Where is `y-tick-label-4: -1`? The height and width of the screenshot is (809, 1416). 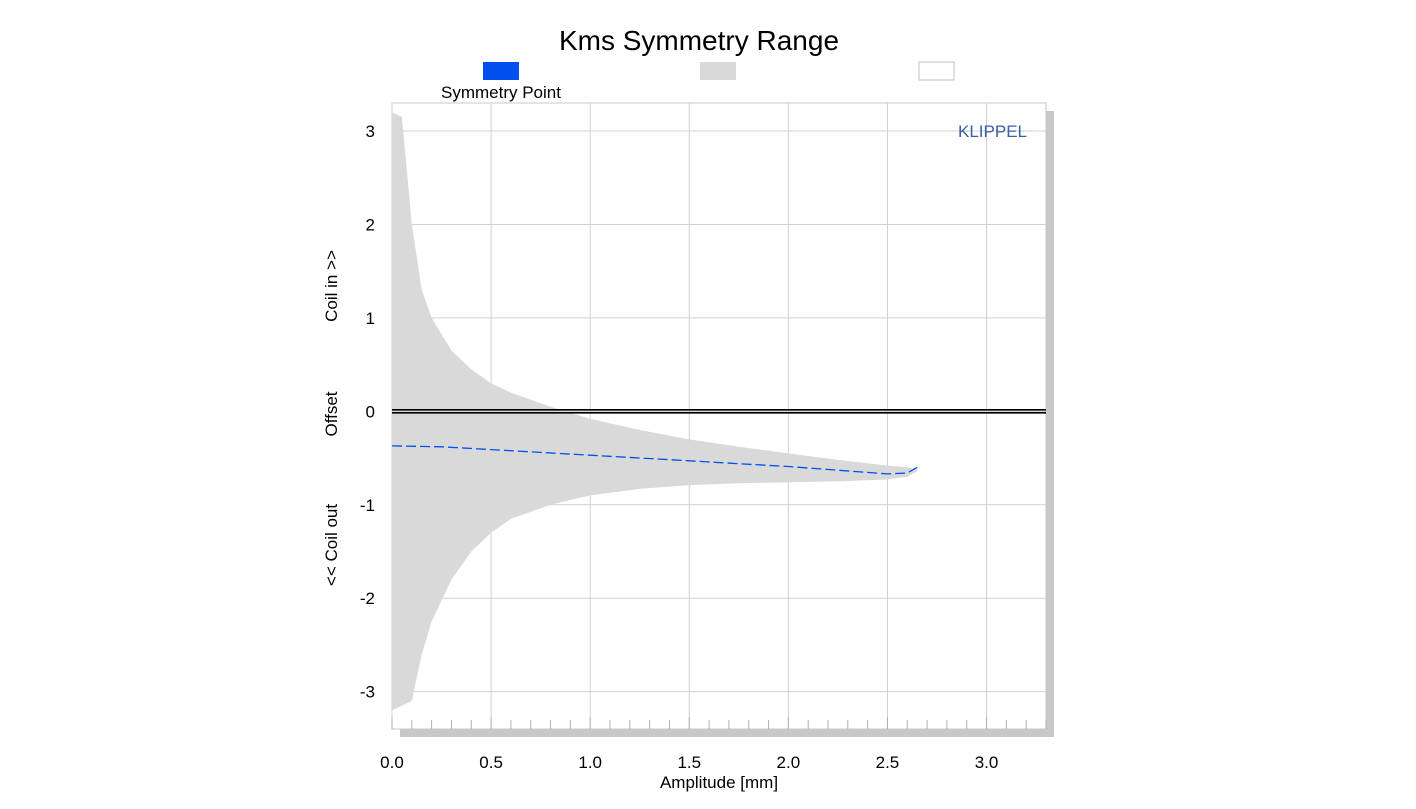
y-tick-label-4: -1 is located at coordinates (367, 505).